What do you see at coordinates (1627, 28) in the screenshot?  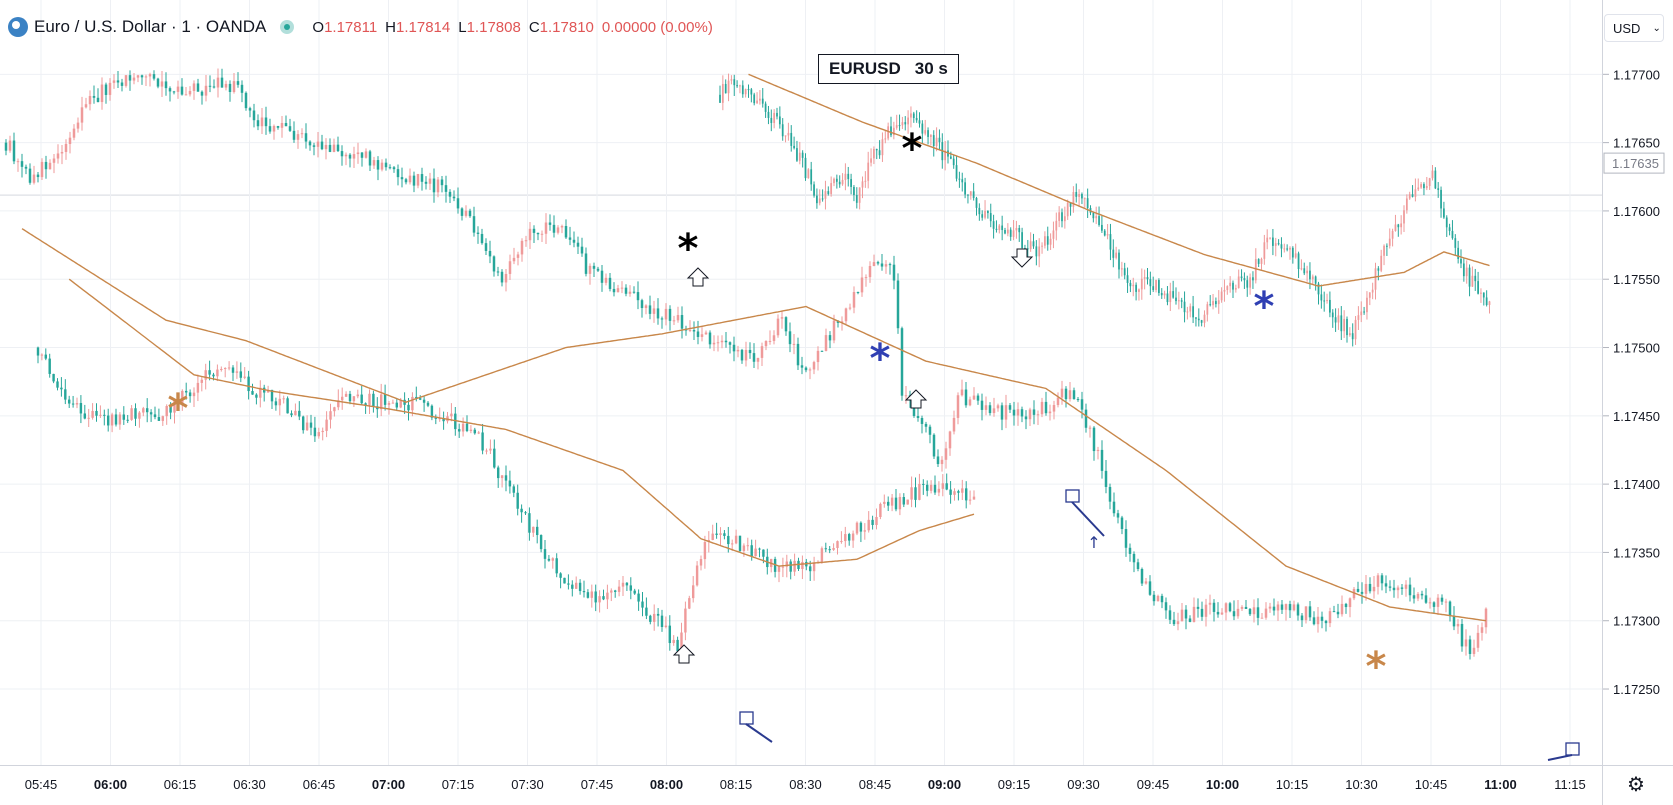 I see `currency-label: USD` at bounding box center [1627, 28].